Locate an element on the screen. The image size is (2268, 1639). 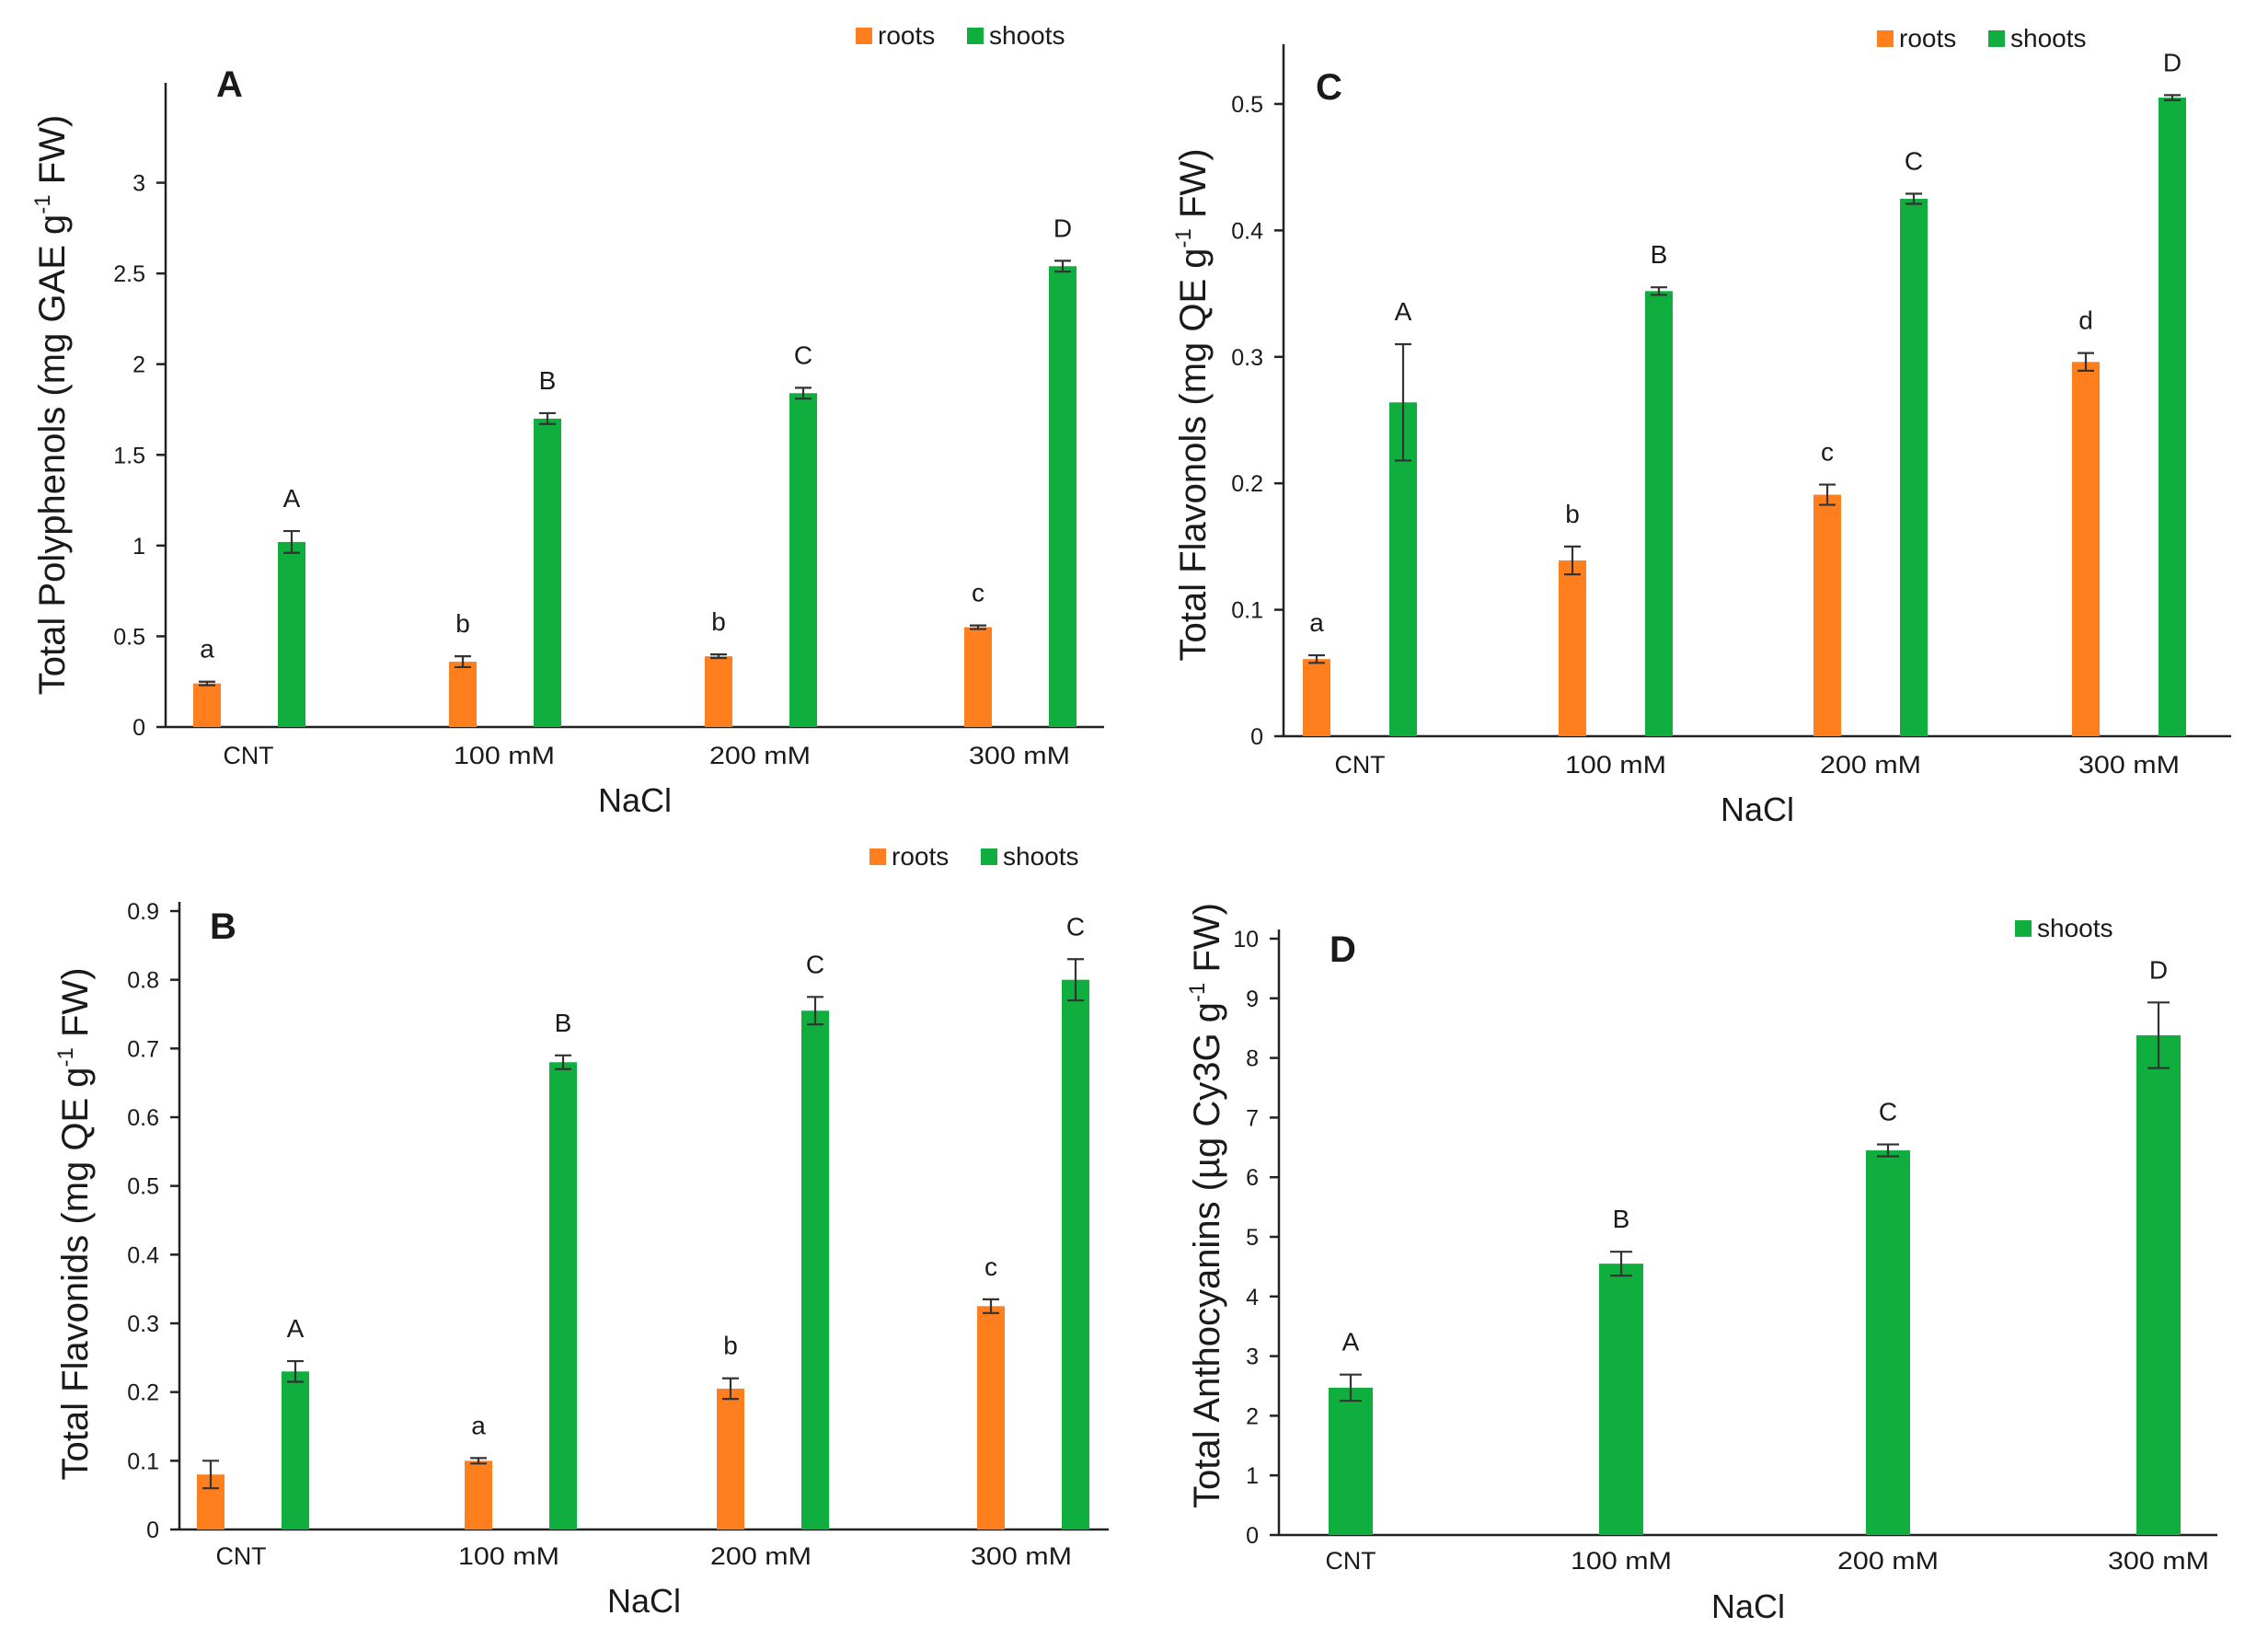
y-axis-label-main: Total Polyphenols (mg GAE g is located at coordinates (53, 454).